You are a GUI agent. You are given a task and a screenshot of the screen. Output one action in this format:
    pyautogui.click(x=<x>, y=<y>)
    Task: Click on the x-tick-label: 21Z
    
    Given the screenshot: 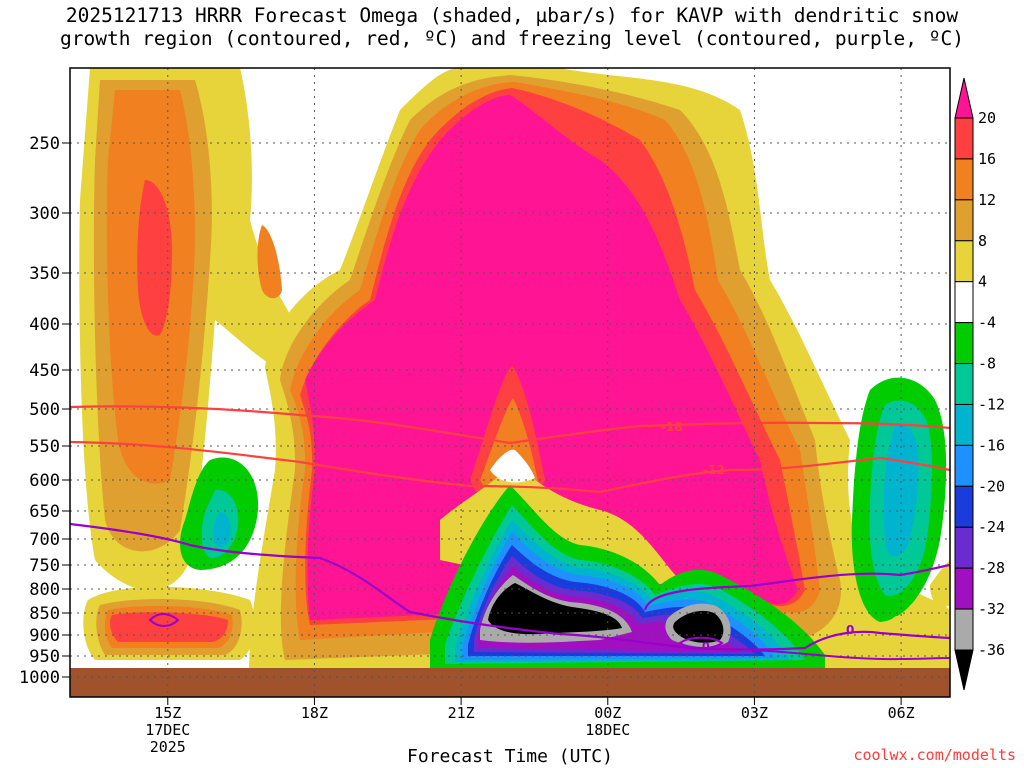 What is the action you would take?
    pyautogui.click(x=461, y=713)
    